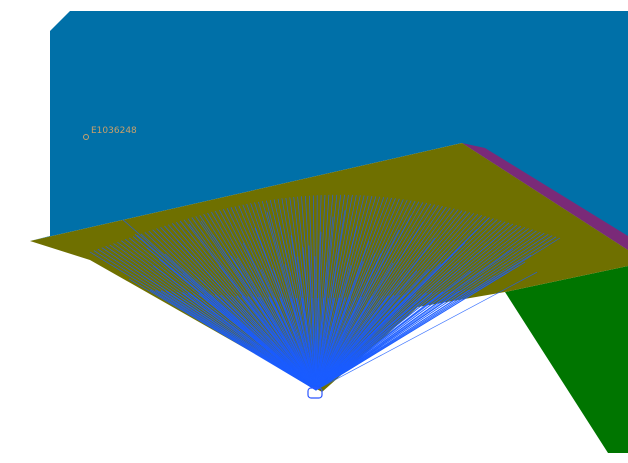  Describe the element at coordinates (114, 131) in the screenshot. I see `node-label: E1036248` at that location.